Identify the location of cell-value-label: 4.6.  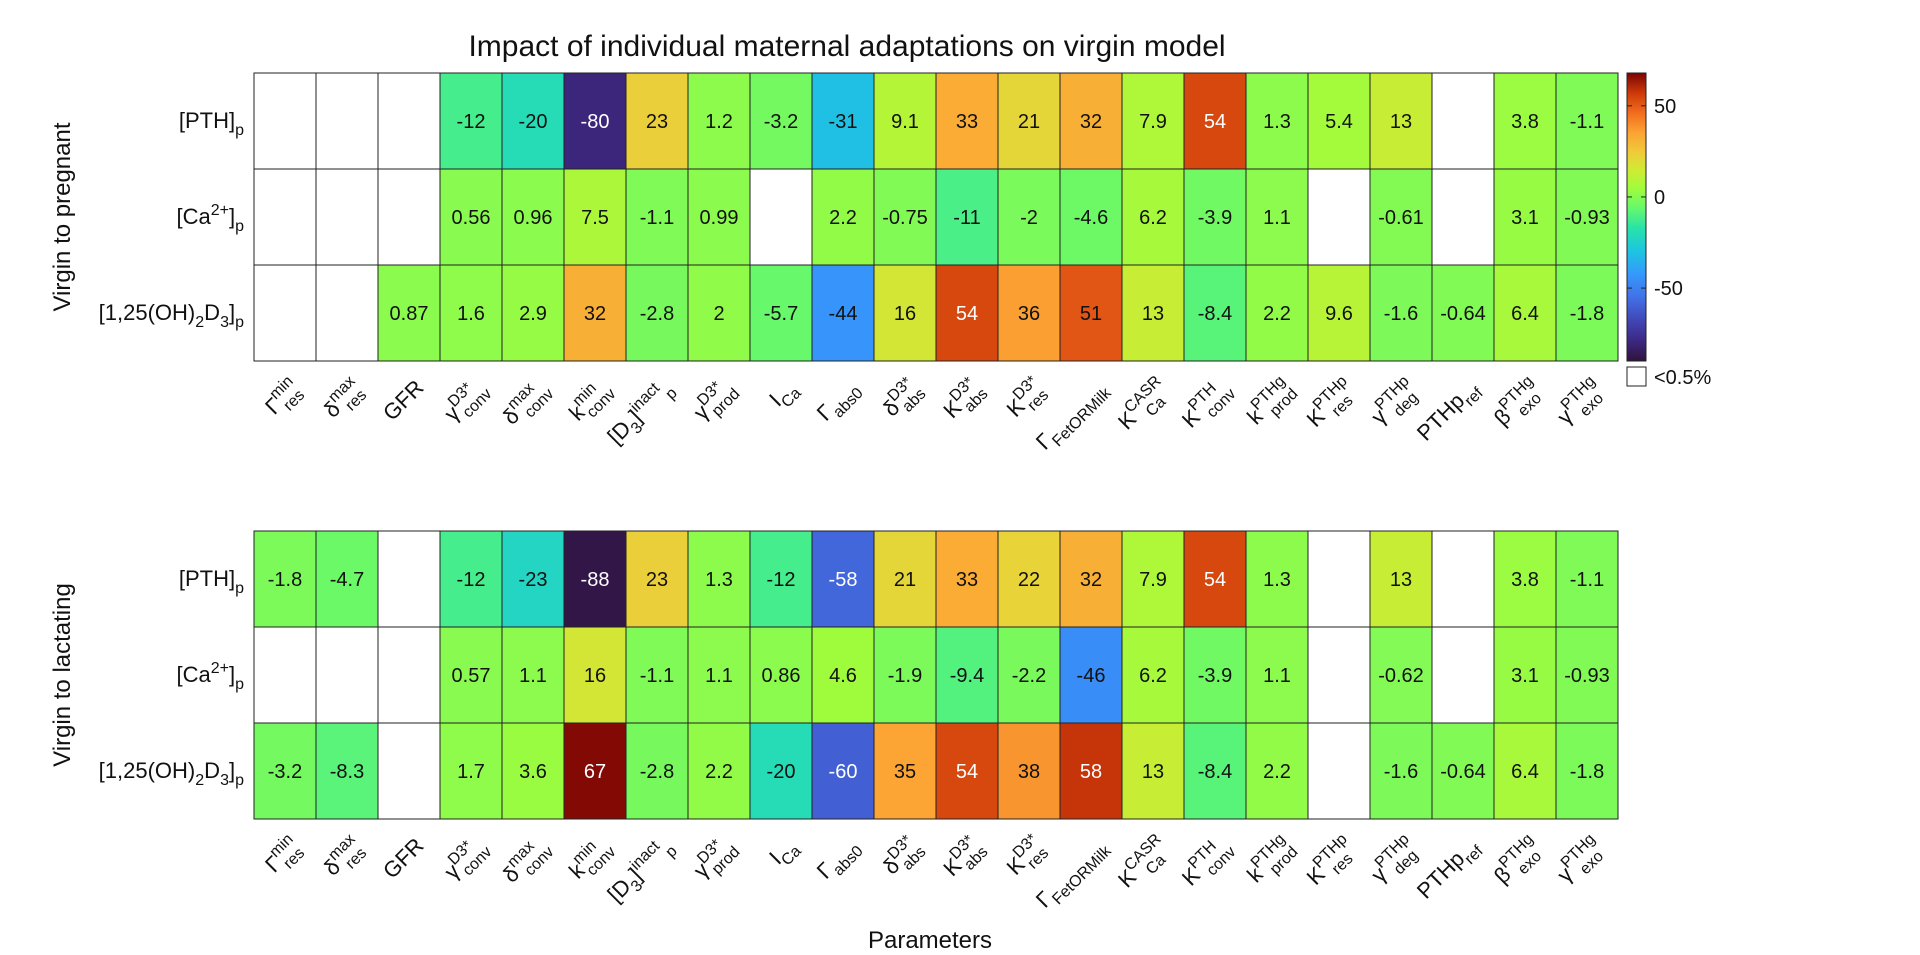
(843, 676).